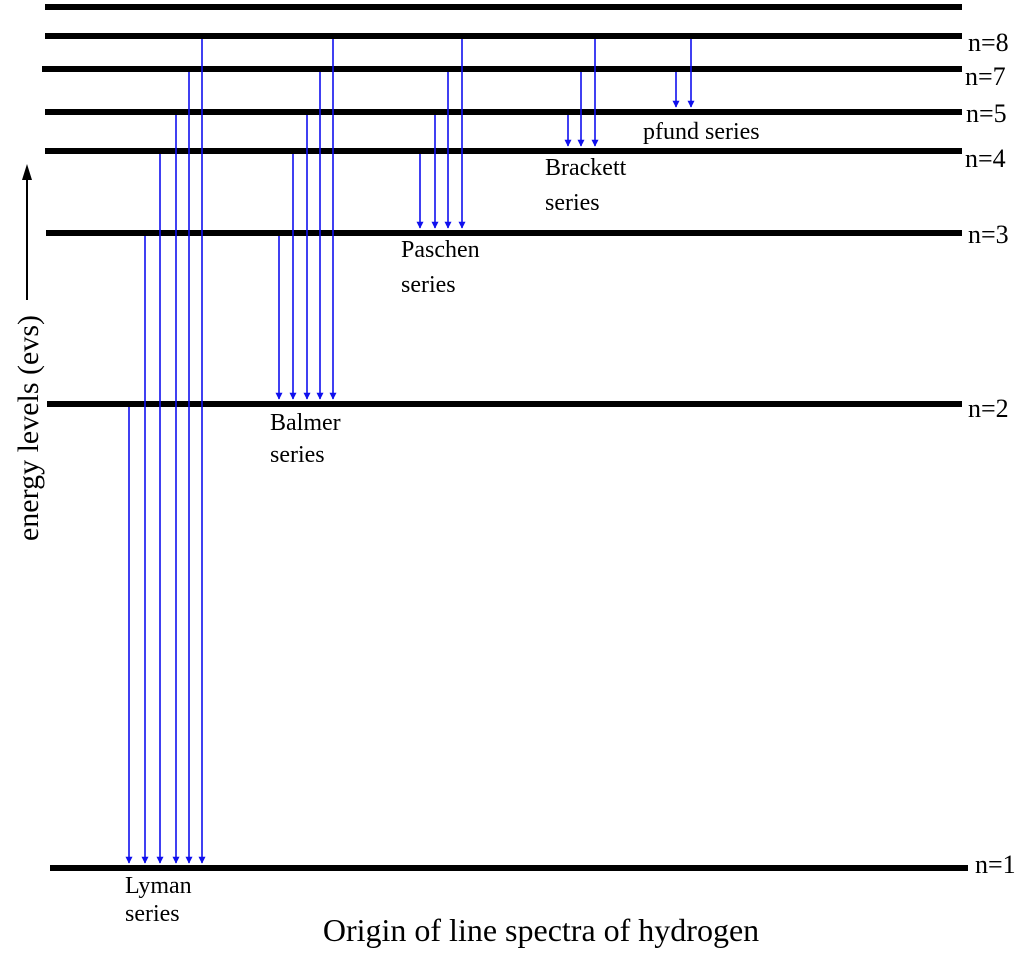  What do you see at coordinates (152, 914) in the screenshot?
I see `lyman-series-label-line: series` at bounding box center [152, 914].